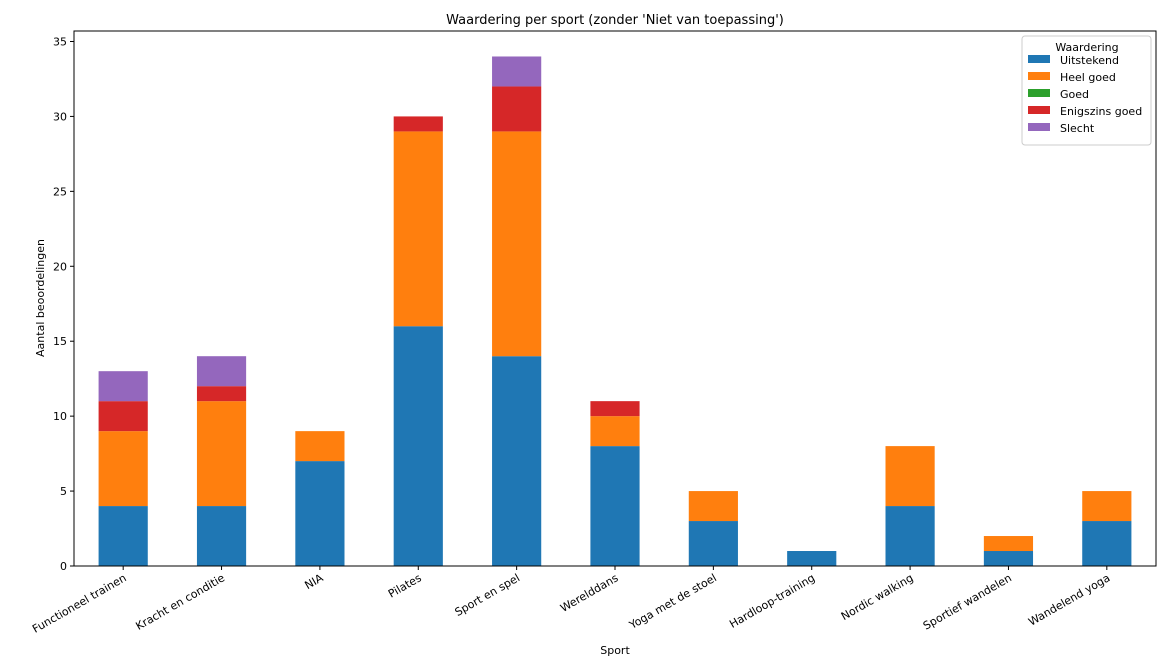 The width and height of the screenshot is (1170, 669). I want to click on legend-label-goed: Goed, so click(1074, 94).